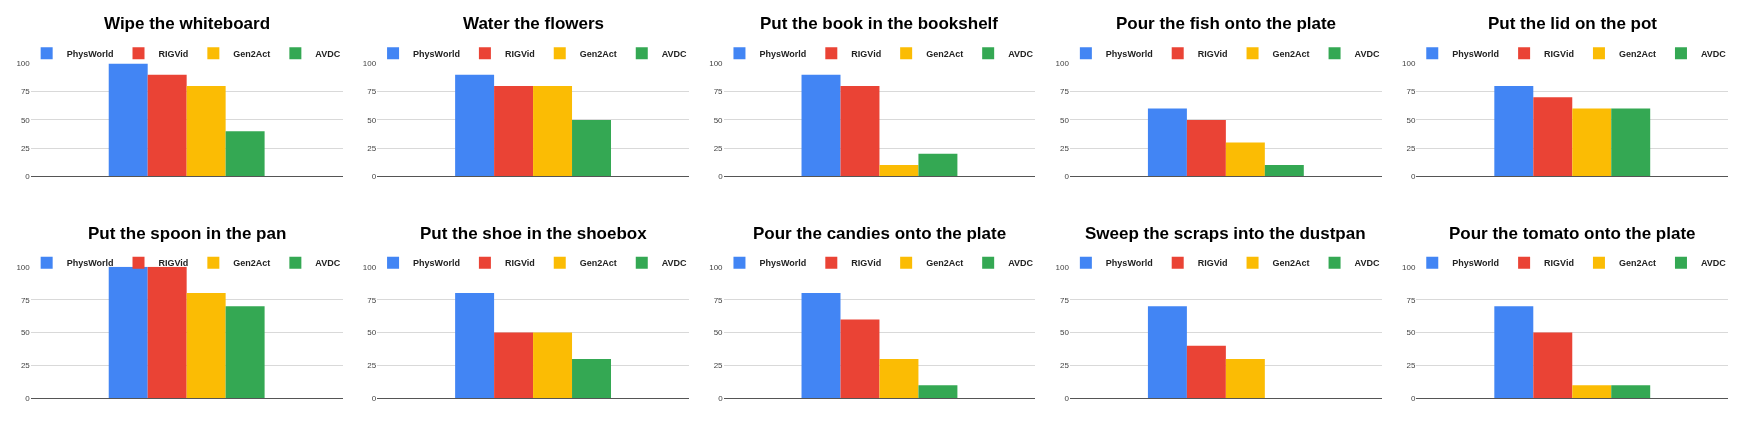 The image size is (1752, 436). I want to click on chart-title: Sweep the scraps into the dustpan, so click(1225, 233).